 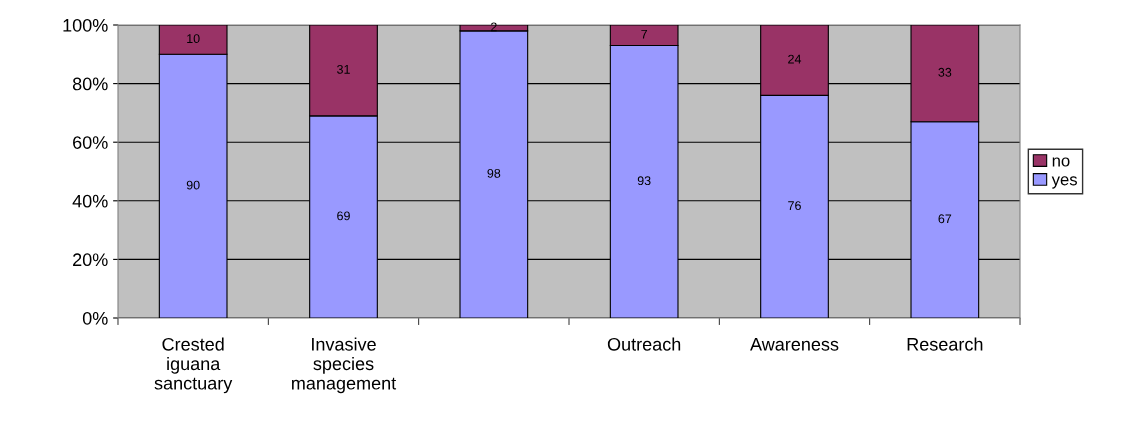 What do you see at coordinates (493, 27) in the screenshot?
I see `data-label: 2` at bounding box center [493, 27].